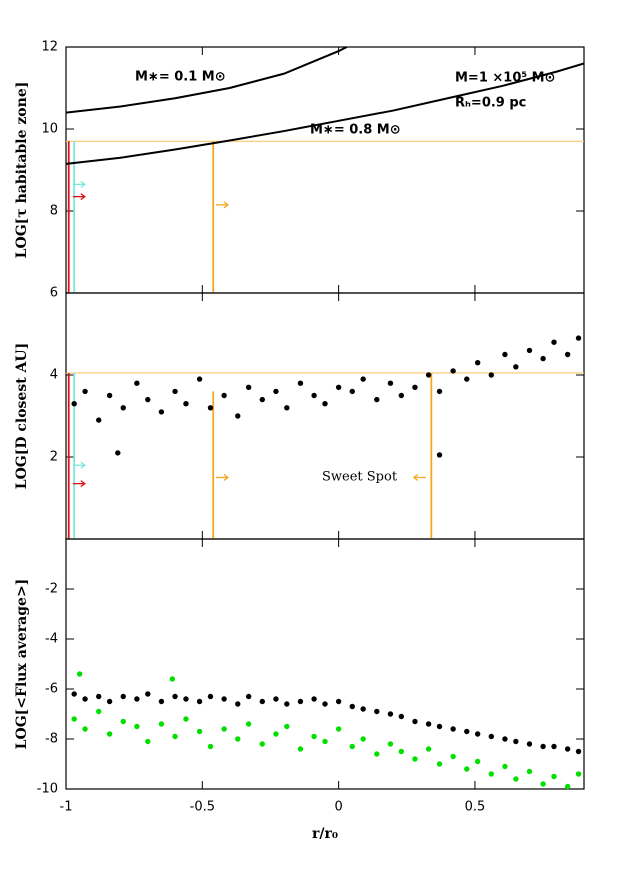  Describe the element at coordinates (54, 293) in the screenshot. I see `y-tick-label: 6` at that location.